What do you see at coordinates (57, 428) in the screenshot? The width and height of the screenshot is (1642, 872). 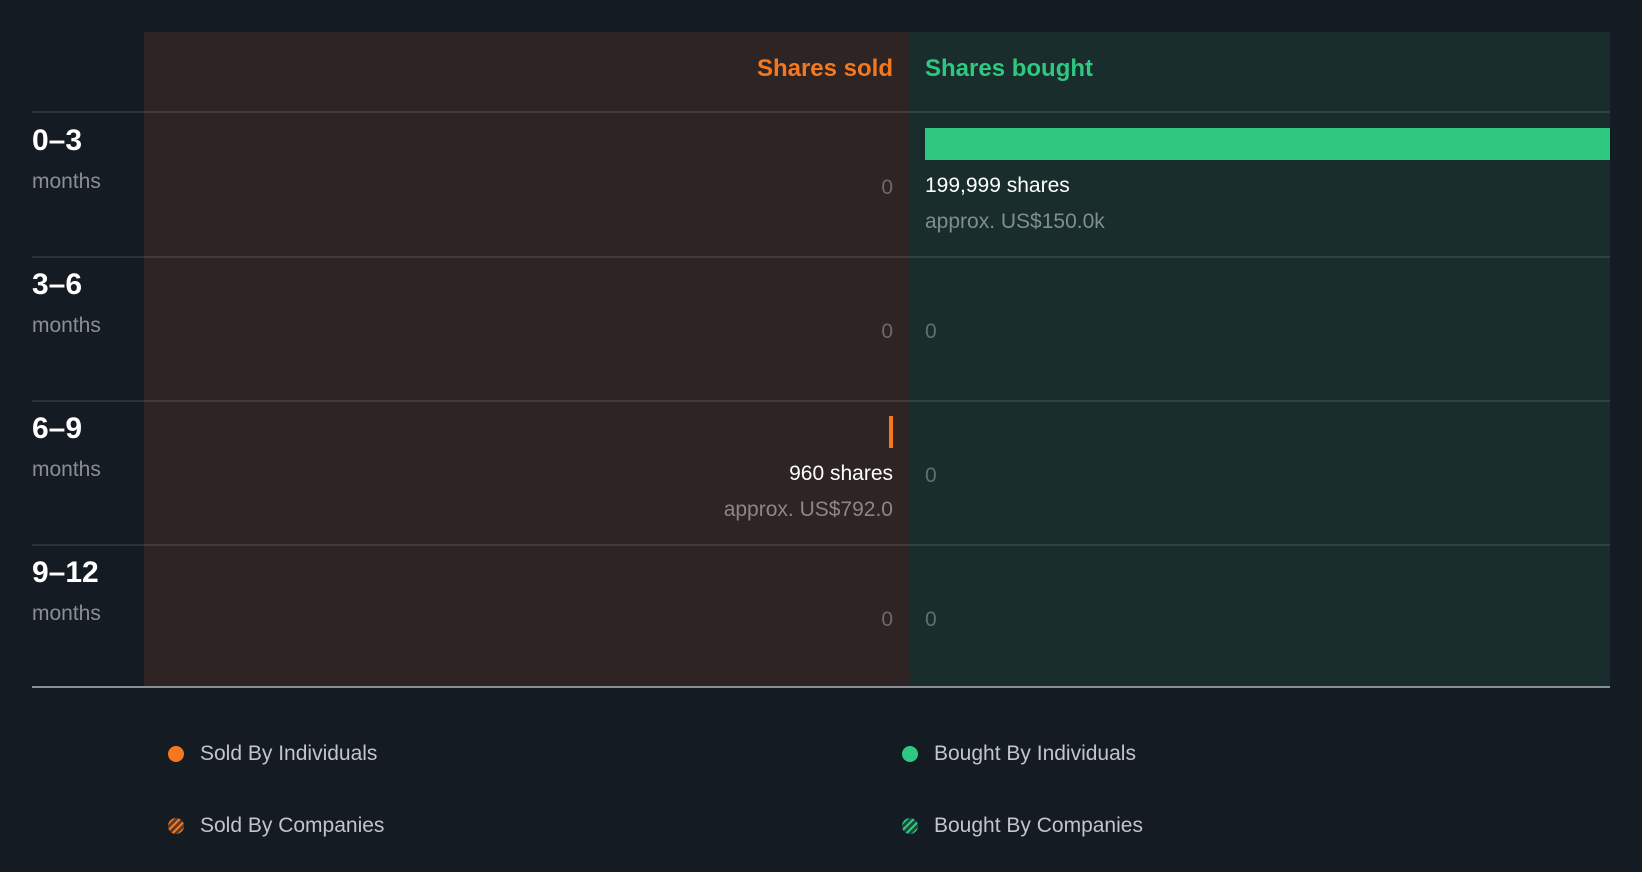 I see `range-label: 6–9` at bounding box center [57, 428].